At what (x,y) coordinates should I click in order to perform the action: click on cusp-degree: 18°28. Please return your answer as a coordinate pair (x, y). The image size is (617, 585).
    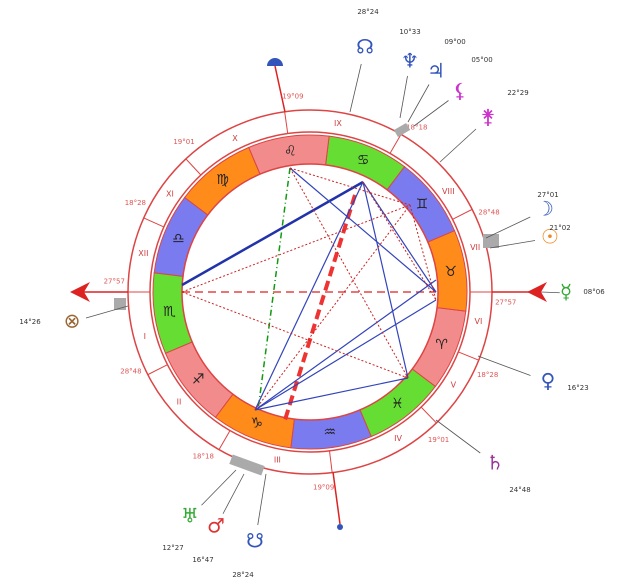
    Looking at the image, I should click on (135, 203).